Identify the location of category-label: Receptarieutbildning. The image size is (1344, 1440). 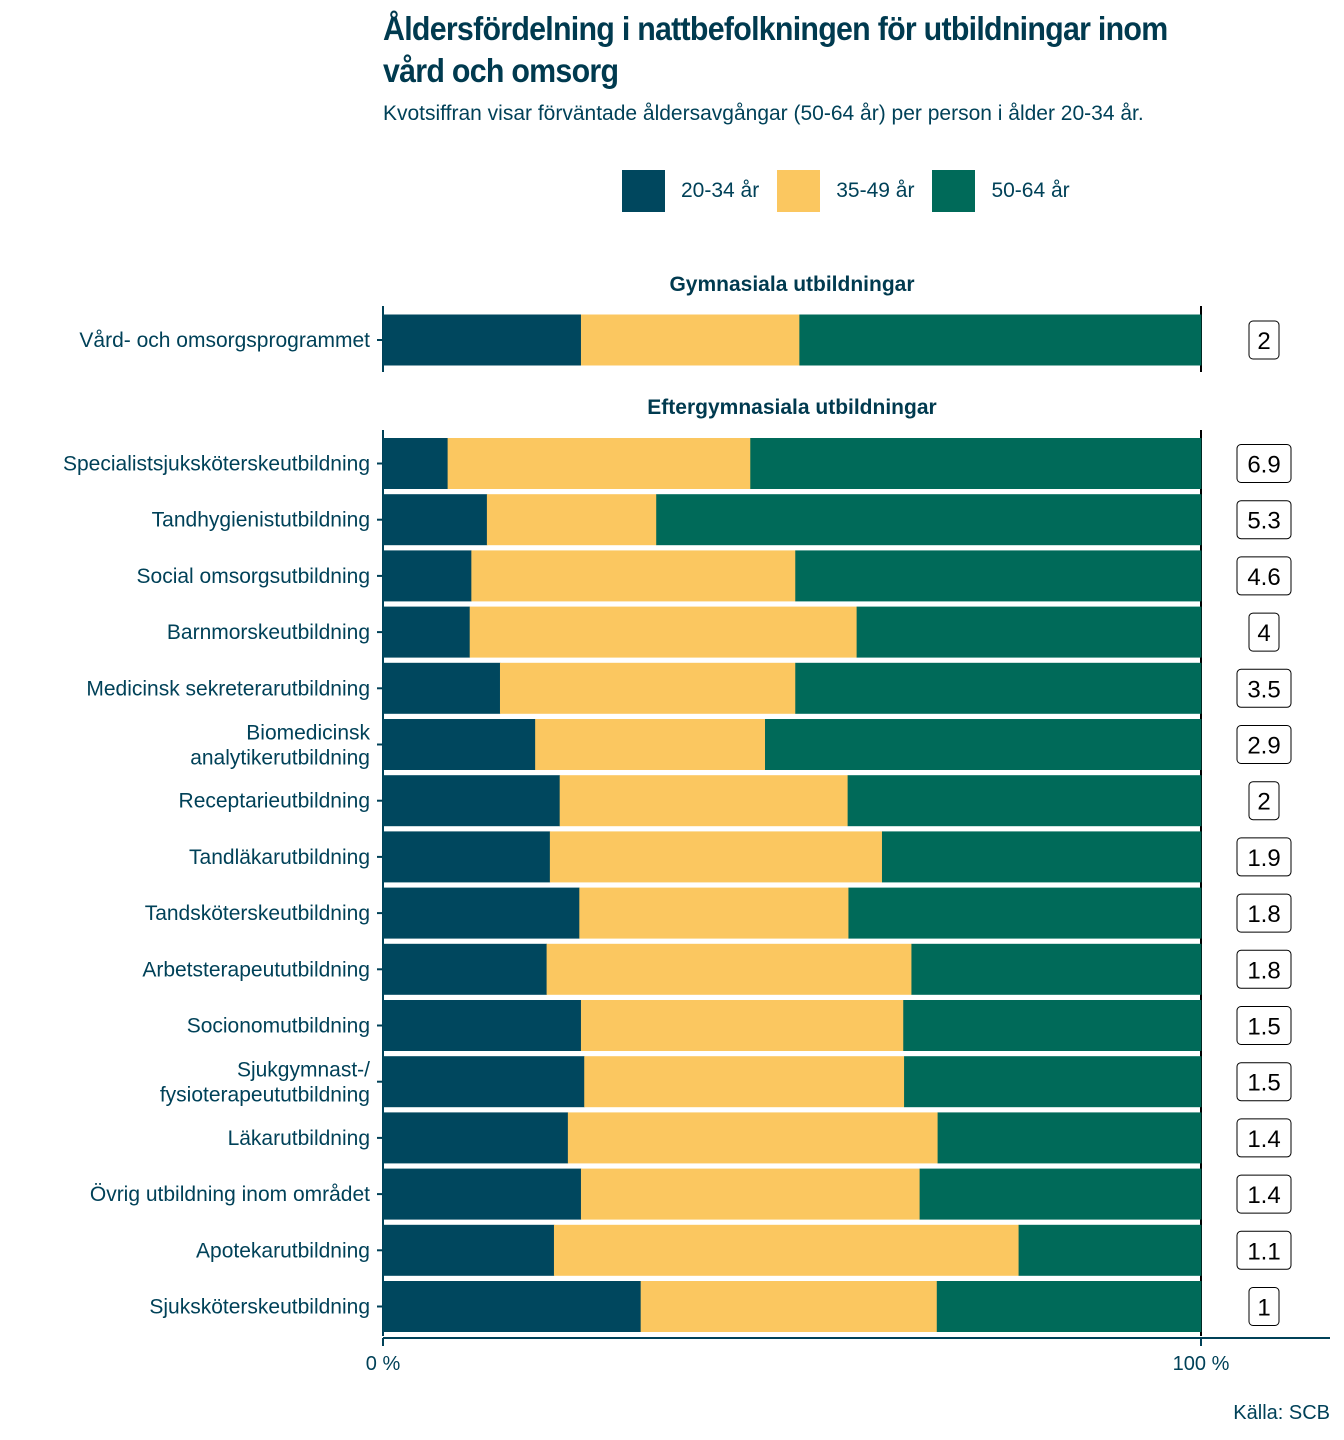
(274, 801).